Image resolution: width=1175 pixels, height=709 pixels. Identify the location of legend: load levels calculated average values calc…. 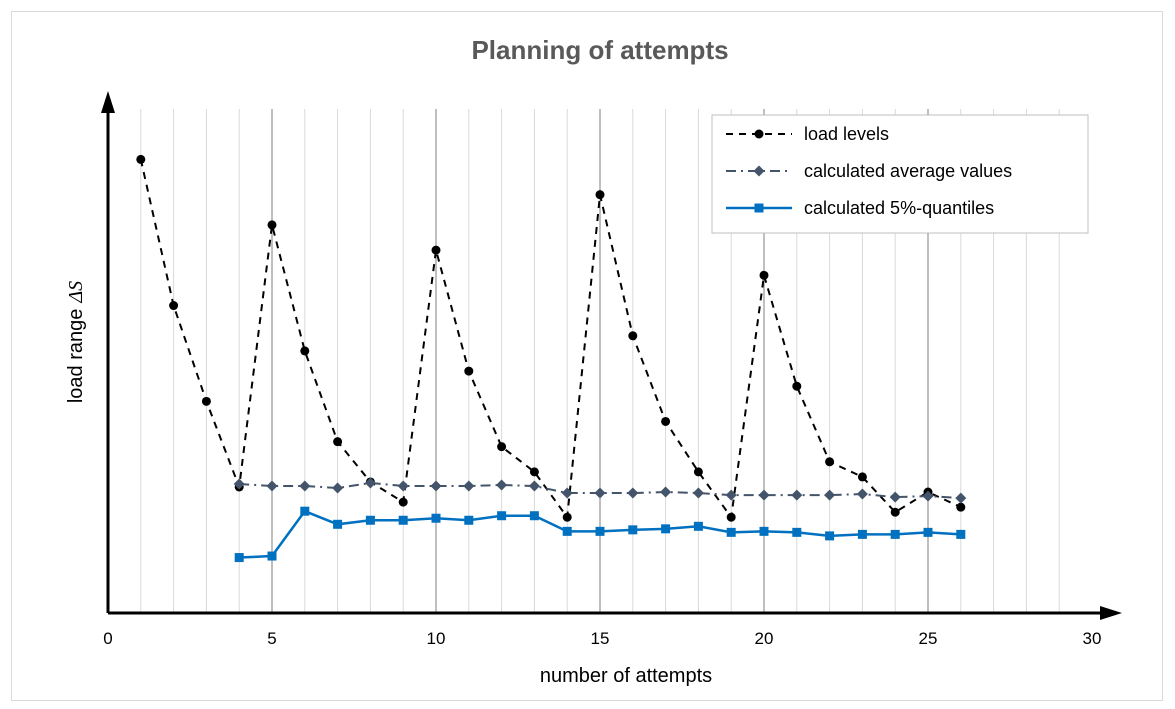
(900, 174).